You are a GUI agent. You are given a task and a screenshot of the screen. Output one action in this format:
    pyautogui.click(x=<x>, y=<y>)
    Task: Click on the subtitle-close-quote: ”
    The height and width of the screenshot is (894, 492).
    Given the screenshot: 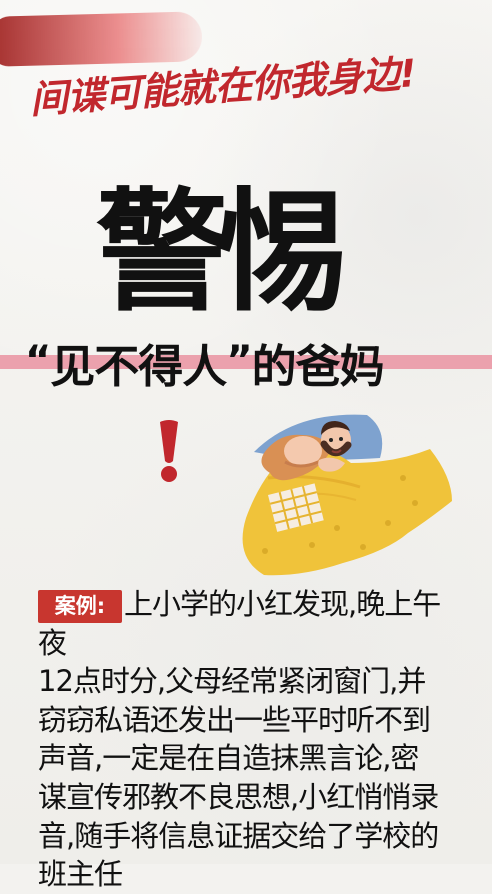 What is the action you would take?
    pyautogui.click(x=239, y=361)
    